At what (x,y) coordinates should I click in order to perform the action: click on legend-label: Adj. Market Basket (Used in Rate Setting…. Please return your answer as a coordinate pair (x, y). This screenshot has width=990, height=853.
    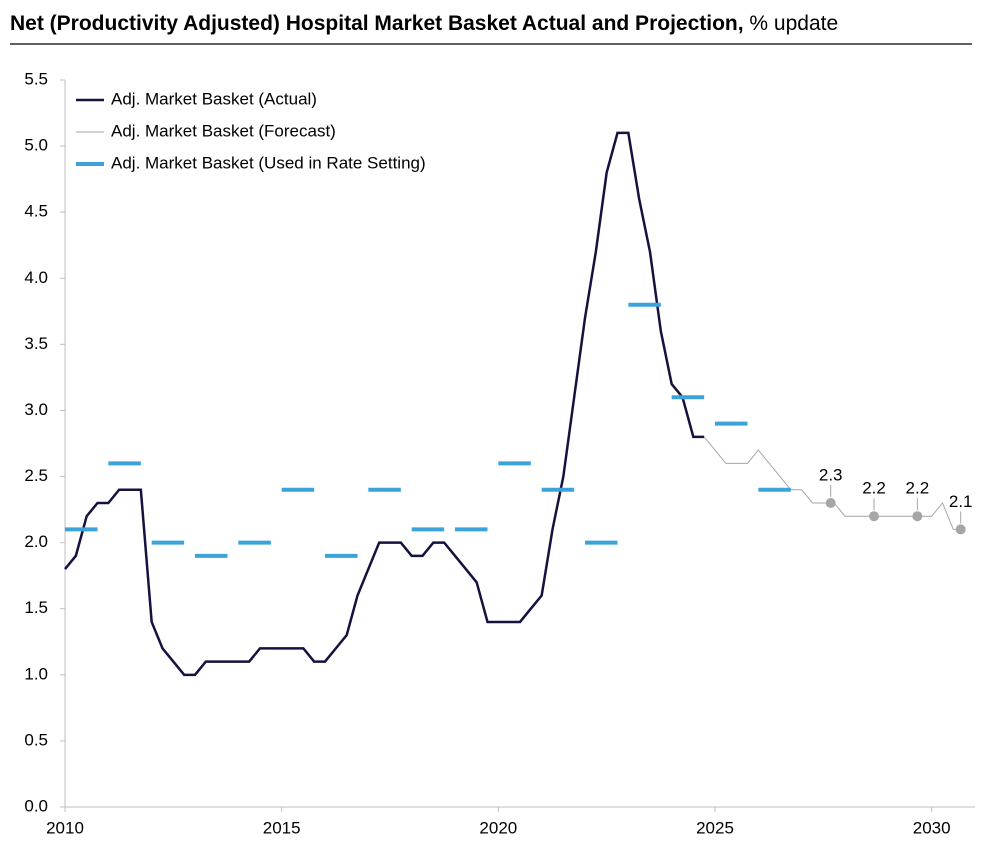
    Looking at the image, I should click on (268, 162).